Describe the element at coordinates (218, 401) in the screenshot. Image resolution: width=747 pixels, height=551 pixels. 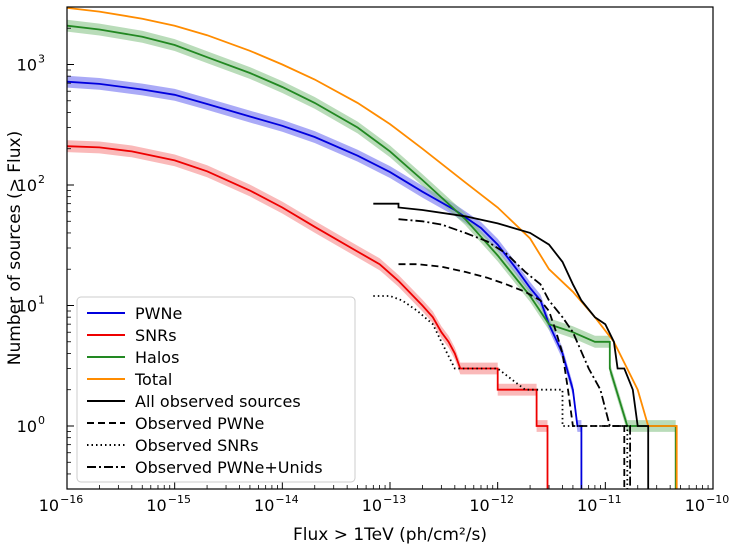
I see `legend-label: All observed sources` at that location.